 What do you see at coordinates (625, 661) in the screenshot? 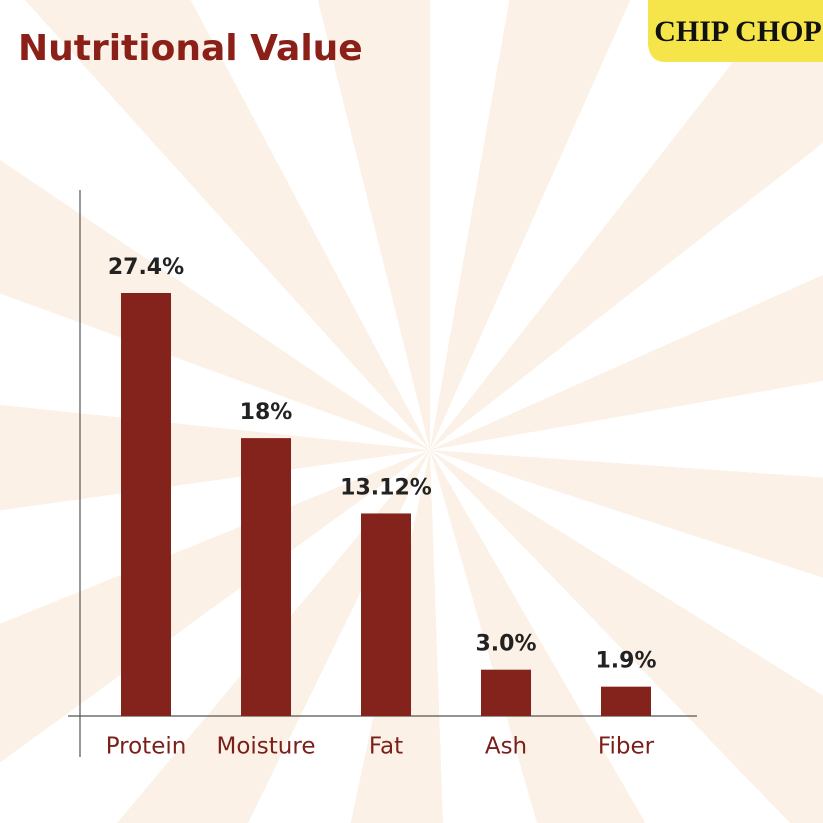
I see `value-label: 1.9%` at bounding box center [625, 661].